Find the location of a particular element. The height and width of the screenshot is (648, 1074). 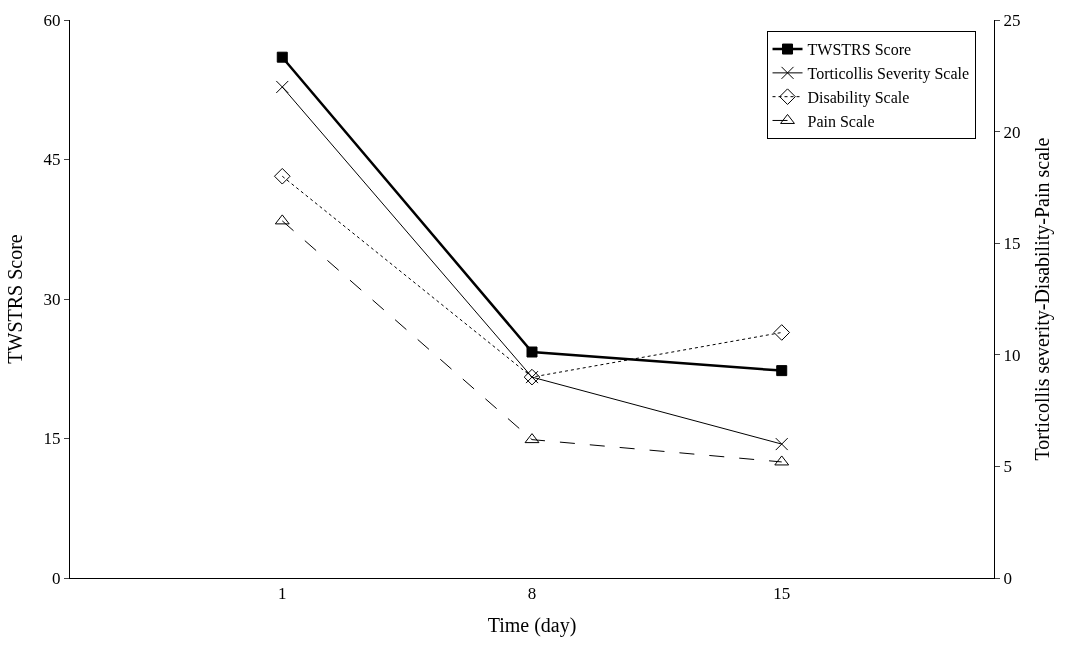

legend-label: Disability Scale is located at coordinates (858, 97).